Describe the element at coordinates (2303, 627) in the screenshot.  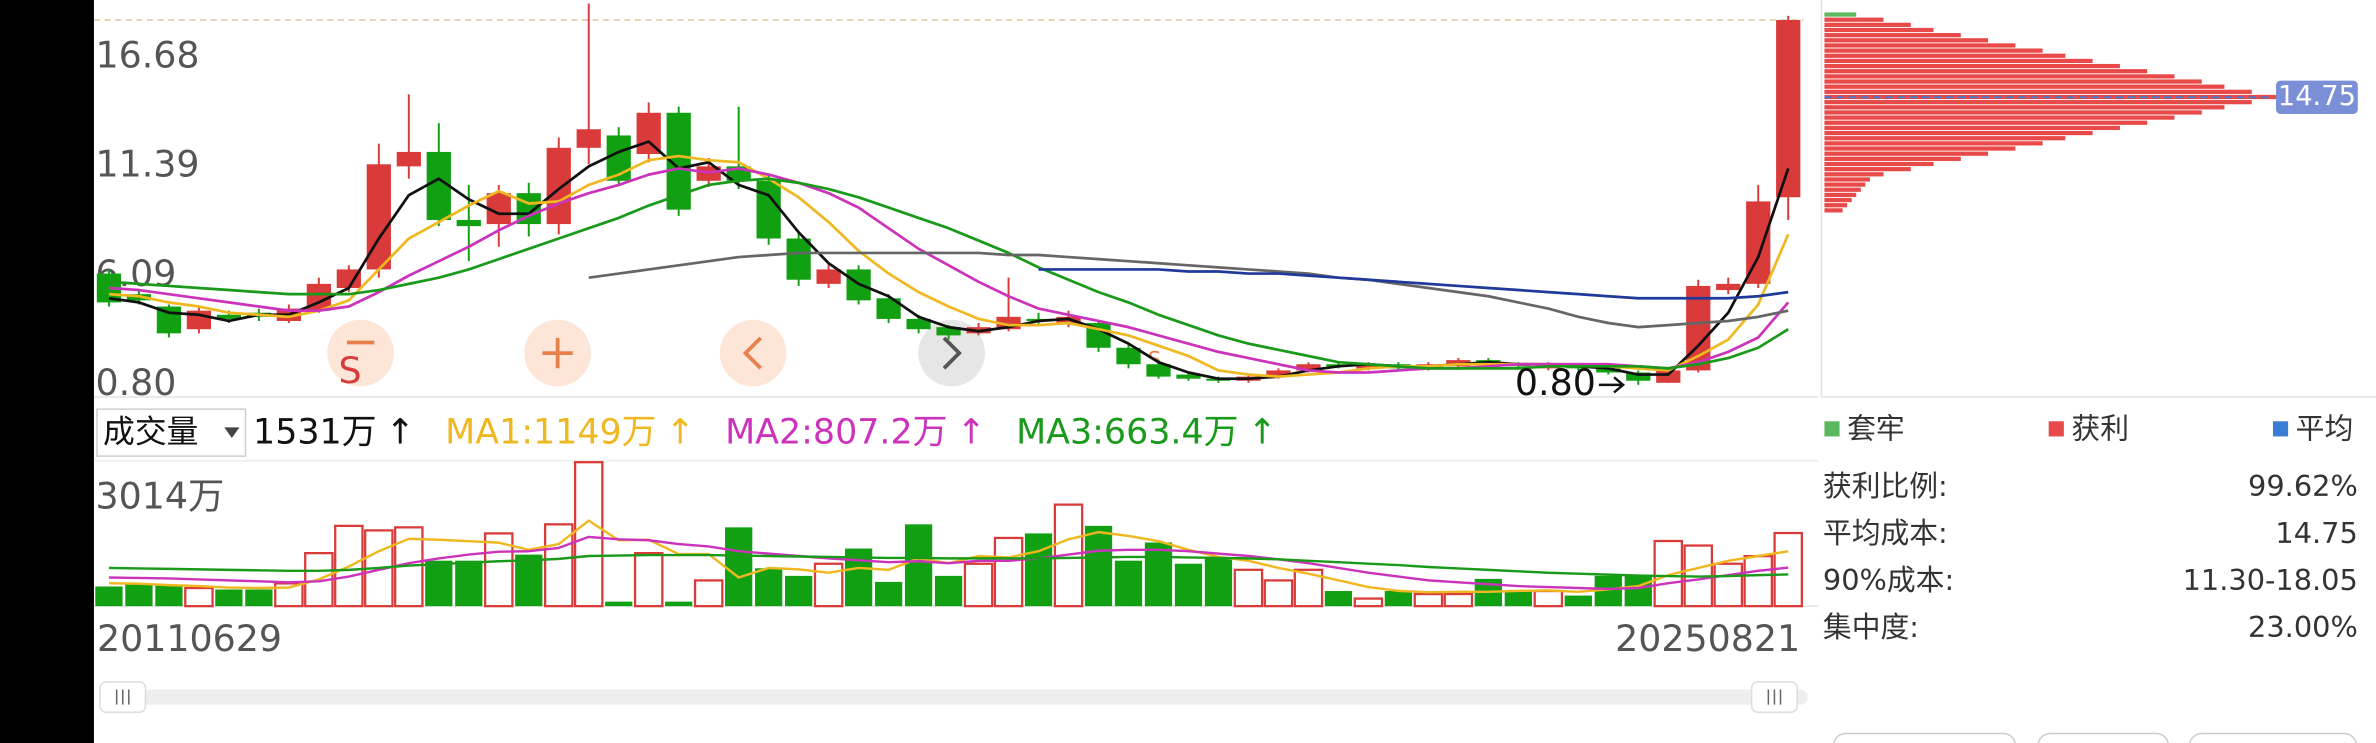
I see `stat-value: 23.00%` at that location.